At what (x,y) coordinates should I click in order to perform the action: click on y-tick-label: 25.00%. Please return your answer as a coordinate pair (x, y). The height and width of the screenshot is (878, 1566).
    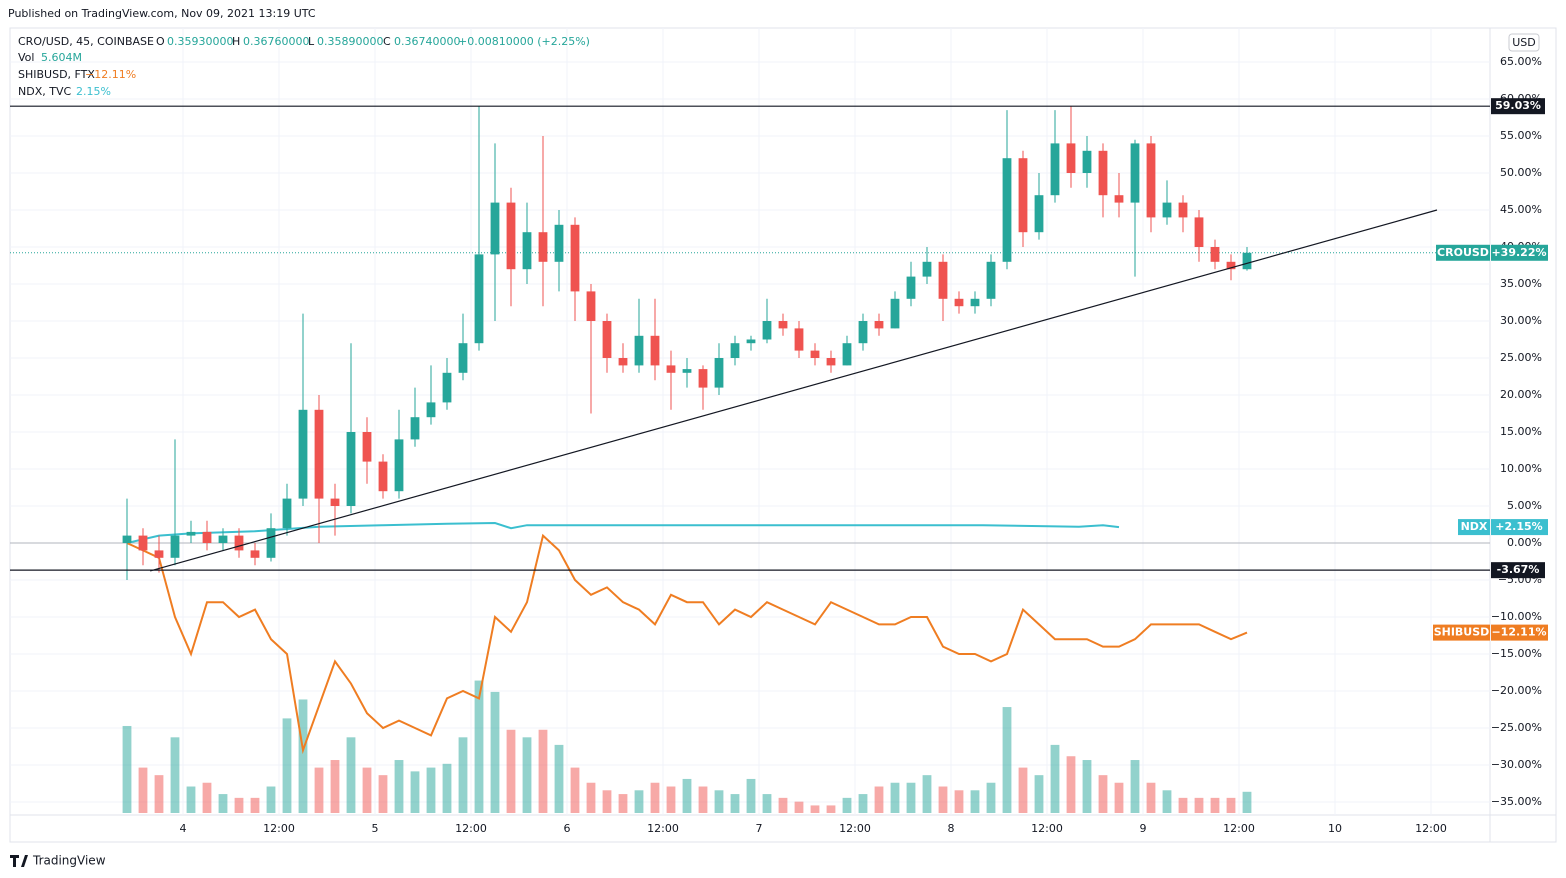
    Looking at the image, I should click on (1521, 357).